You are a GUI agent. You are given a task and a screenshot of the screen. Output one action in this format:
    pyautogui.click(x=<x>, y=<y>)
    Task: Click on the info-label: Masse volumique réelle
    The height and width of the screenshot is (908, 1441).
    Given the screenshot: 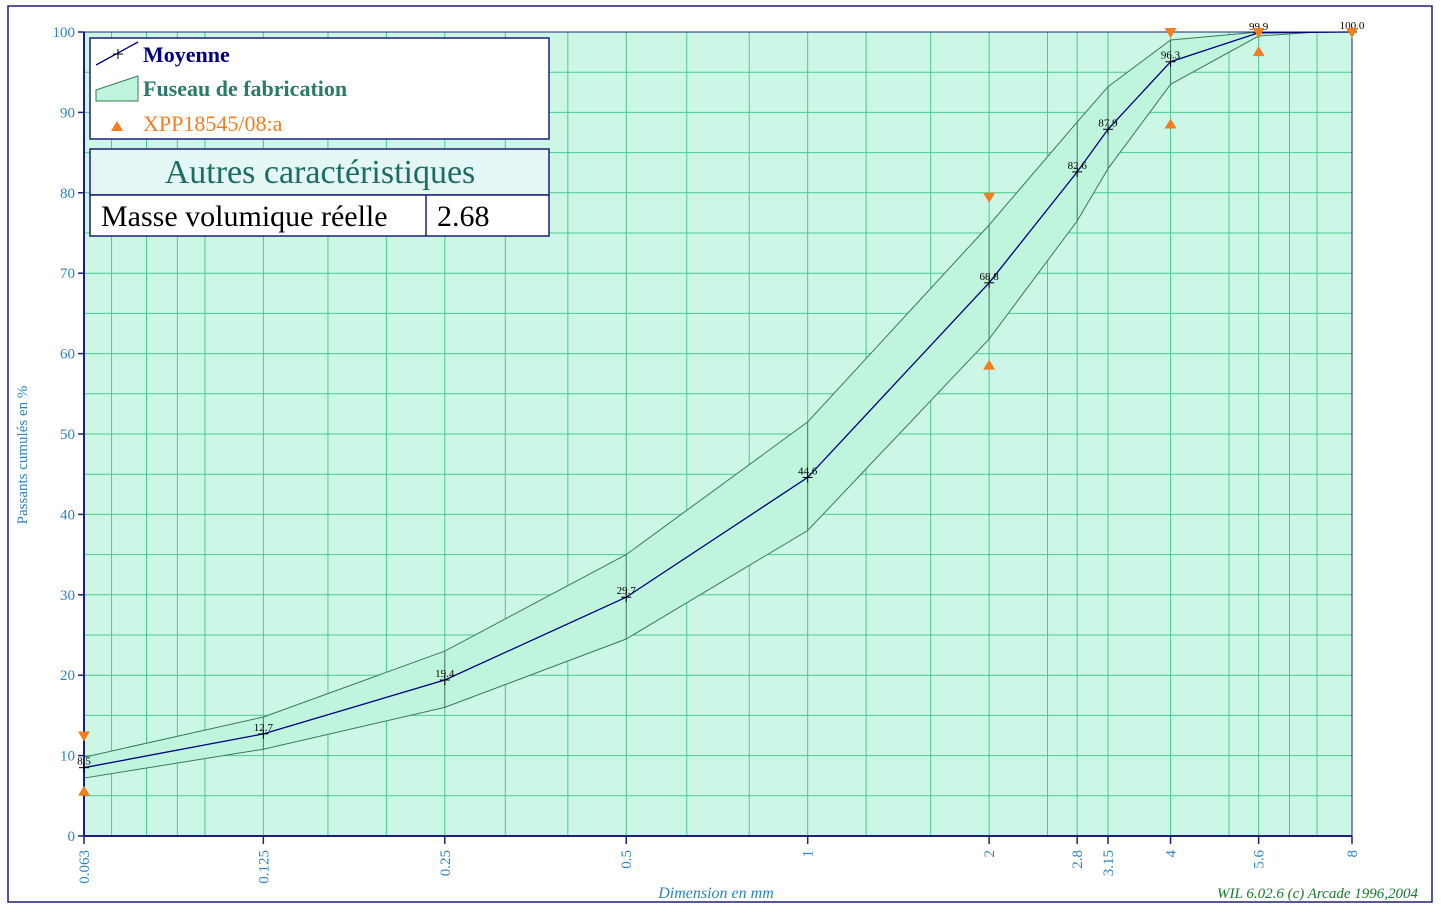 What is the action you would take?
    pyautogui.click(x=244, y=216)
    